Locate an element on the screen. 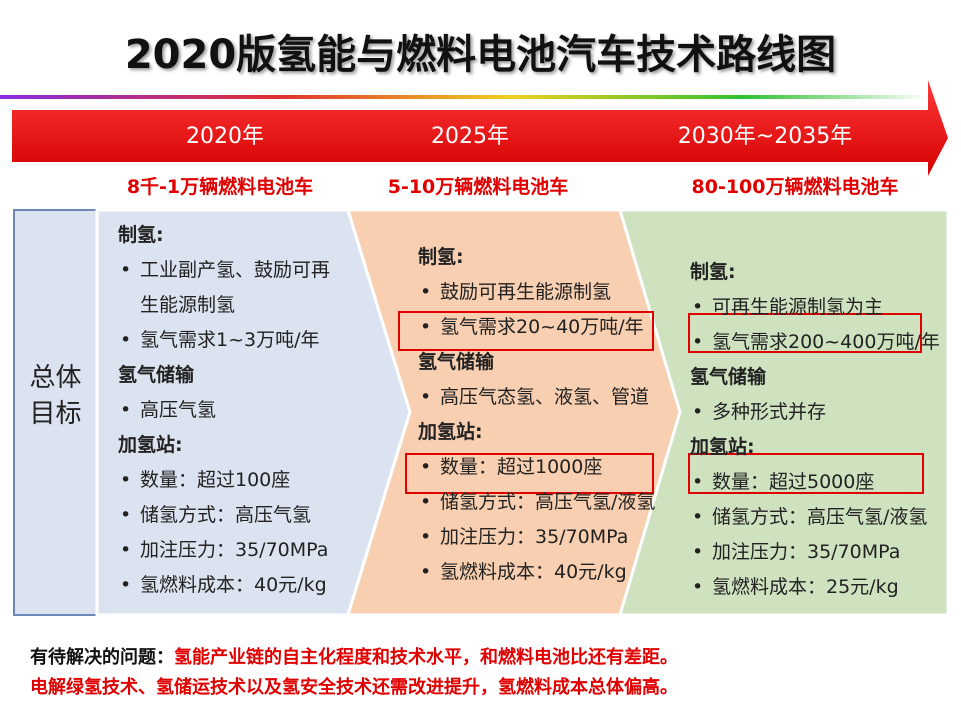  bullet-item: 高压气态氢、液氢、管道 is located at coordinates (538, 397).